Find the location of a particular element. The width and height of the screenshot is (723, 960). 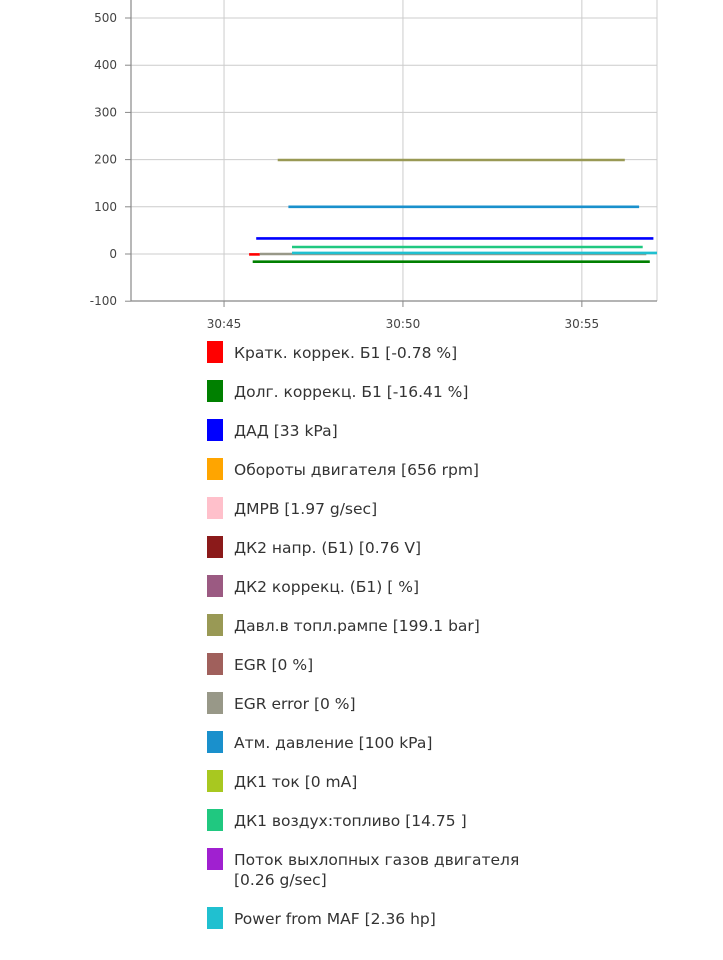

legend-label: Долг. коррекц. Б1 [-16.41 %] is located at coordinates (351, 392).